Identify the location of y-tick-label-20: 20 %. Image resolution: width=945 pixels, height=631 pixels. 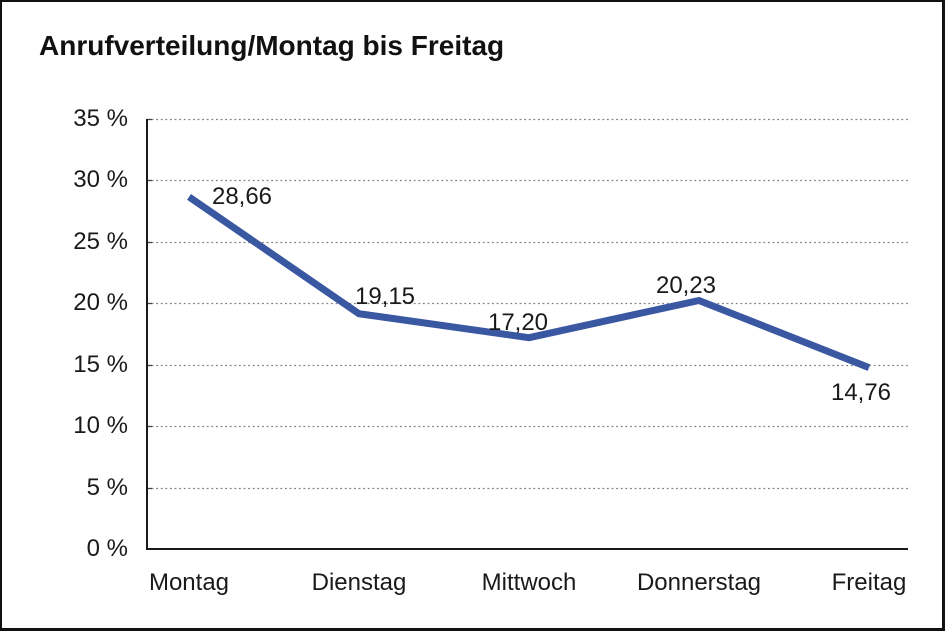
(100, 303).